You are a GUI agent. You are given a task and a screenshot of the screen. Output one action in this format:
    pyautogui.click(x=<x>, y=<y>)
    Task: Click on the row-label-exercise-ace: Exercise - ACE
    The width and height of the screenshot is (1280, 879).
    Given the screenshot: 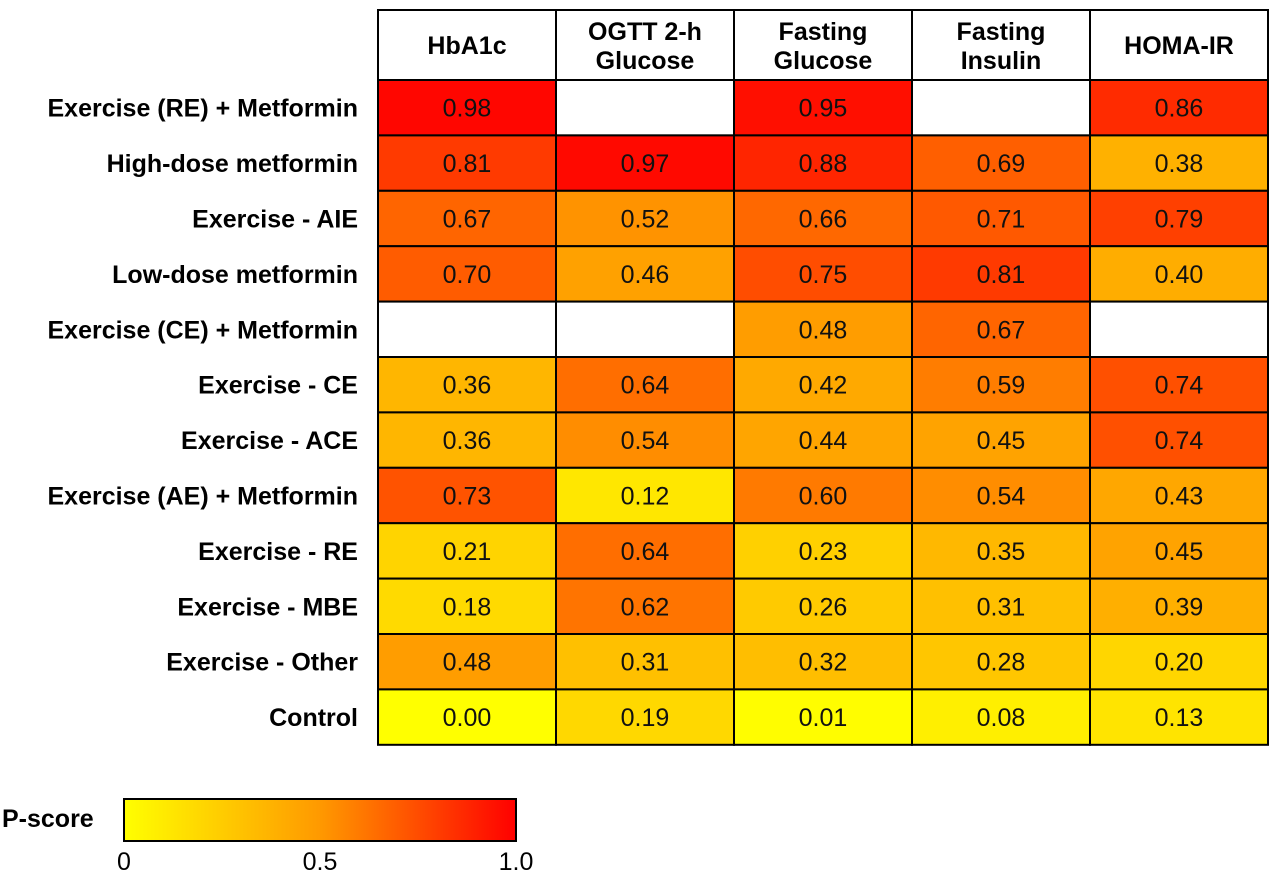 What is the action you would take?
    pyautogui.click(x=269, y=441)
    